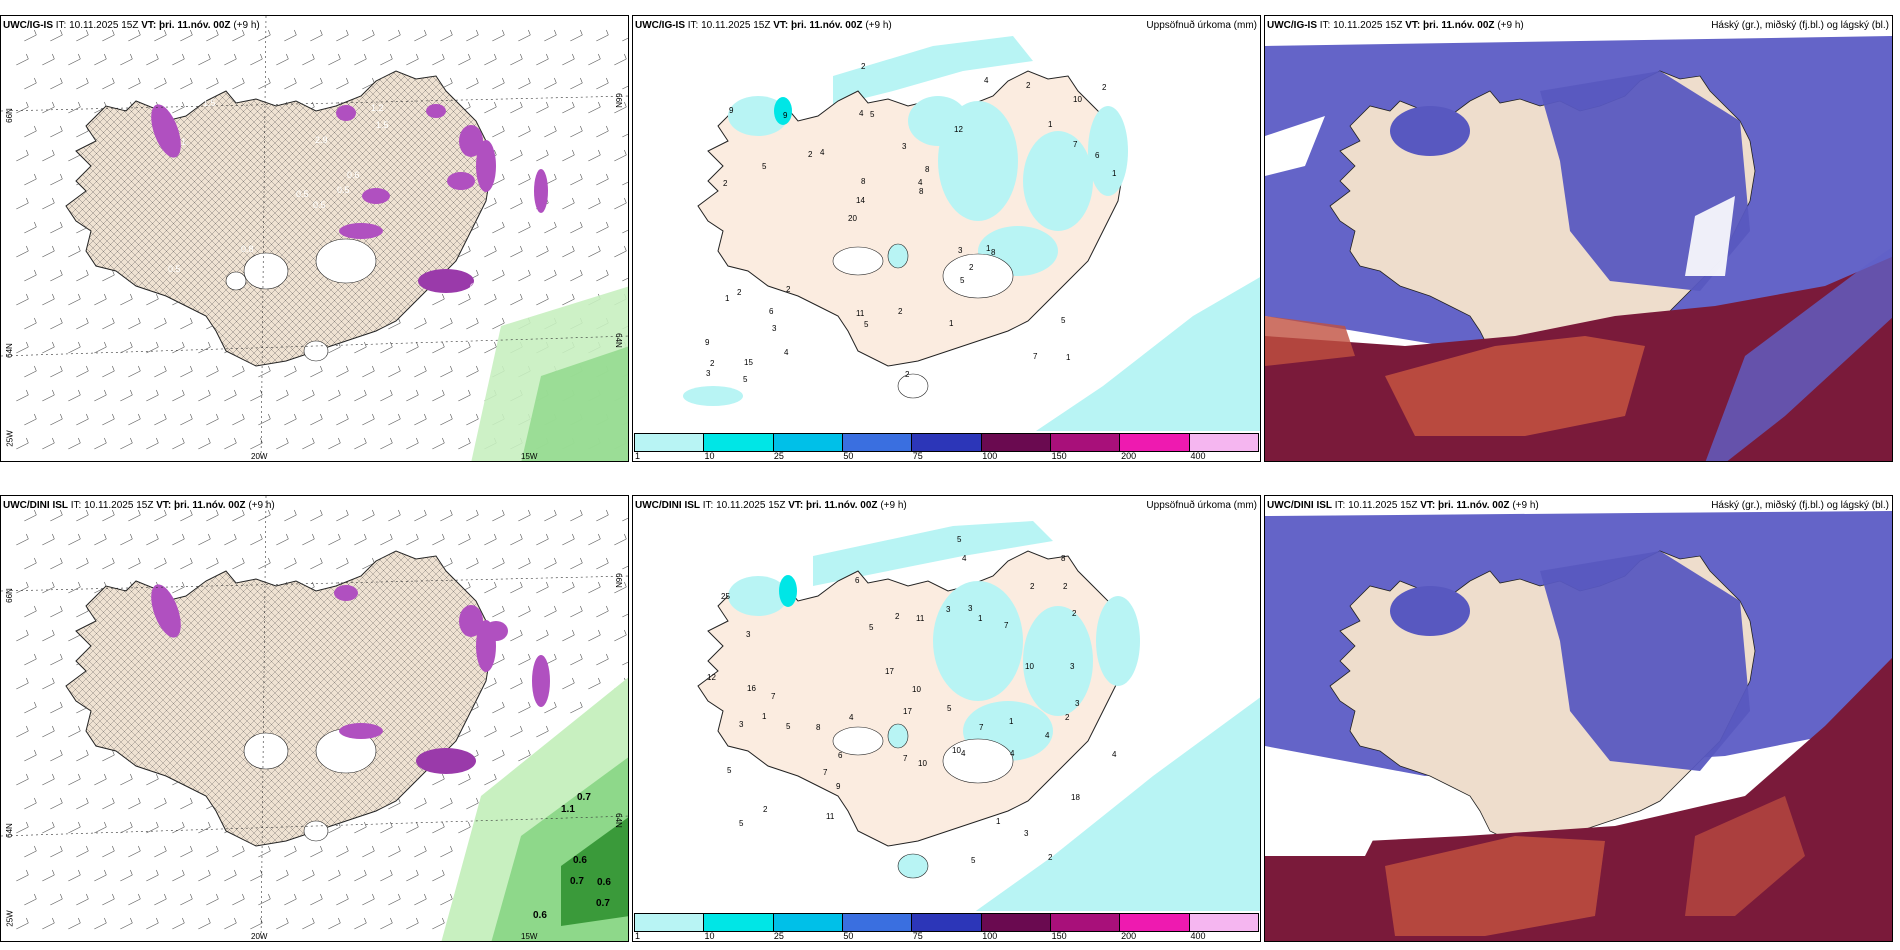 The height and width of the screenshot is (950, 1900). What do you see at coordinates (584, 797) in the screenshot?
I see `wind-value: 0.7` at bounding box center [584, 797].